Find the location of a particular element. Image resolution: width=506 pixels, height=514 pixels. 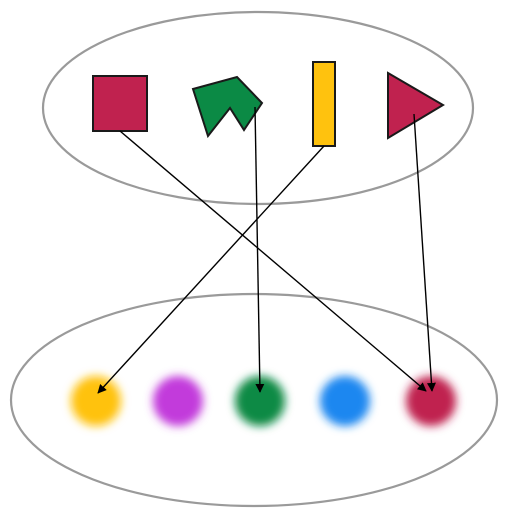

arrow-triangle-to-crimson-dot is located at coordinates (424, 252).